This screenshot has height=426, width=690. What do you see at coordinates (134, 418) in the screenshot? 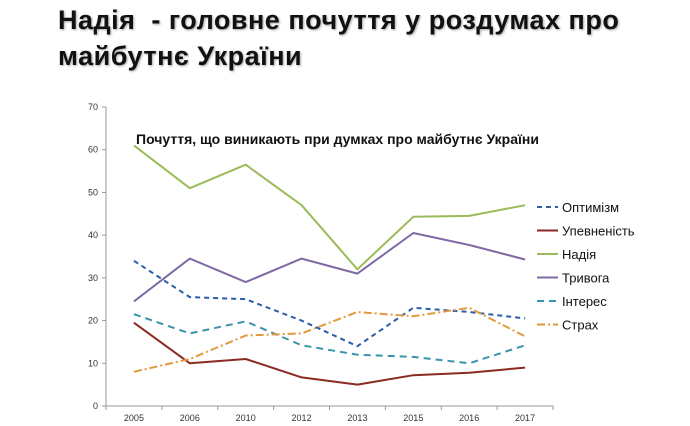
I see `x-tick-label: 2005` at bounding box center [134, 418].